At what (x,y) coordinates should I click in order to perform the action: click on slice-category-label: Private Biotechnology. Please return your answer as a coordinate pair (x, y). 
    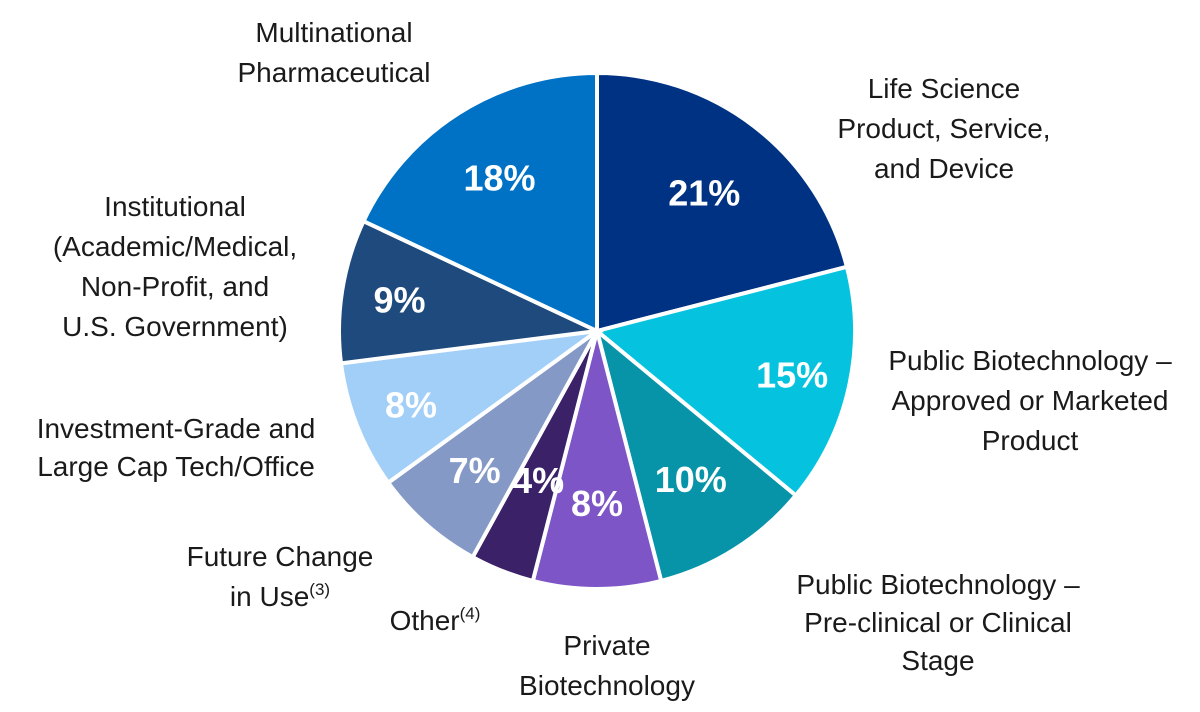
    Looking at the image, I should click on (607, 665).